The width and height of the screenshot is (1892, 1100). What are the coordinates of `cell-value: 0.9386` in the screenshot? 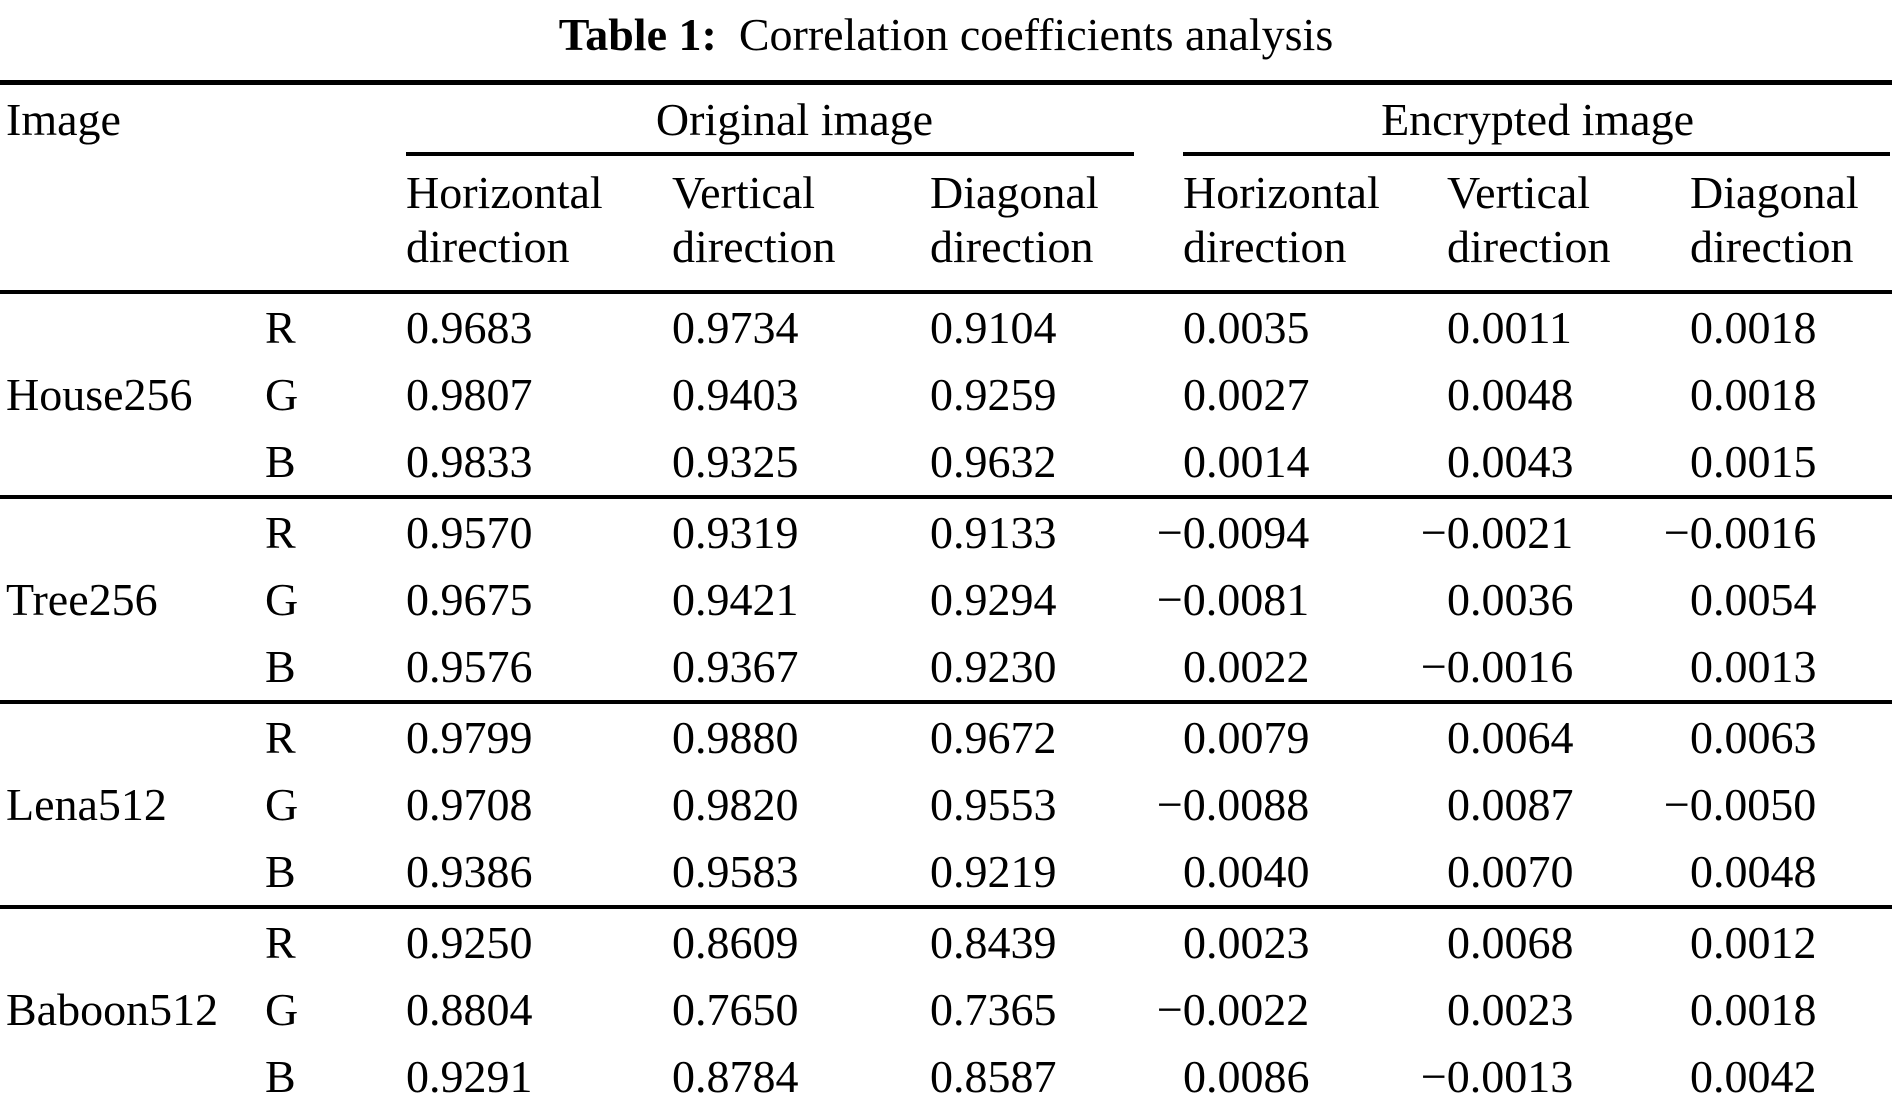 It's located at (469, 871).